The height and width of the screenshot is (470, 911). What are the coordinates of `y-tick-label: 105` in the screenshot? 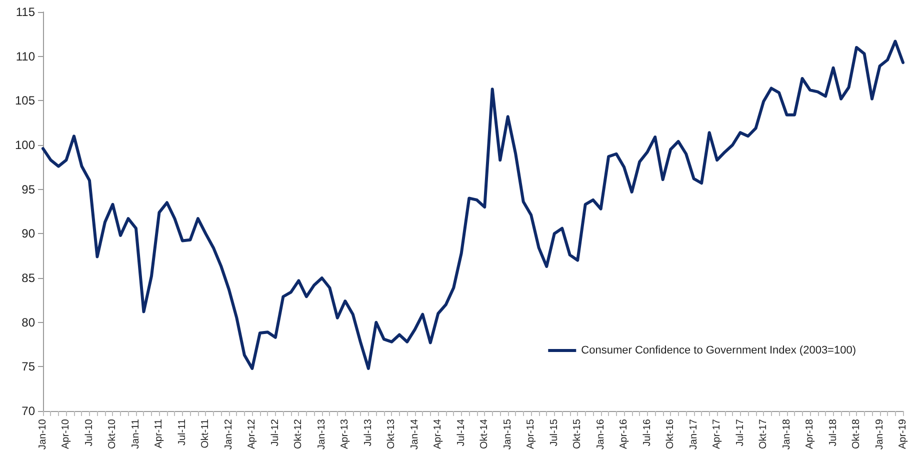 It's located at (25, 101).